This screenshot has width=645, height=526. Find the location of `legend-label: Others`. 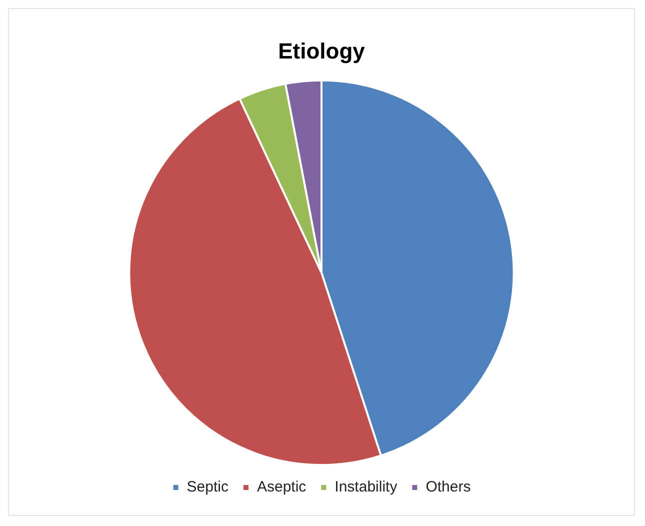

legend-label: Others is located at coordinates (448, 487).